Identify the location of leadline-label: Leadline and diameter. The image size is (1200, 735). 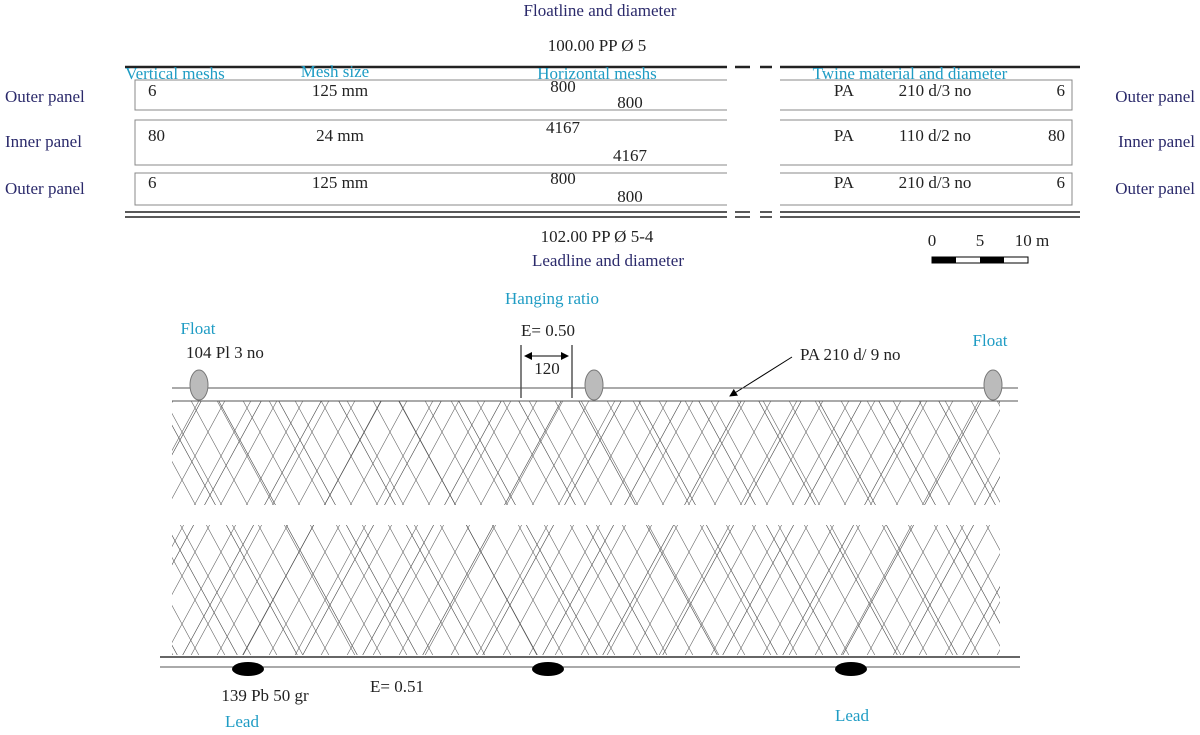
(608, 260).